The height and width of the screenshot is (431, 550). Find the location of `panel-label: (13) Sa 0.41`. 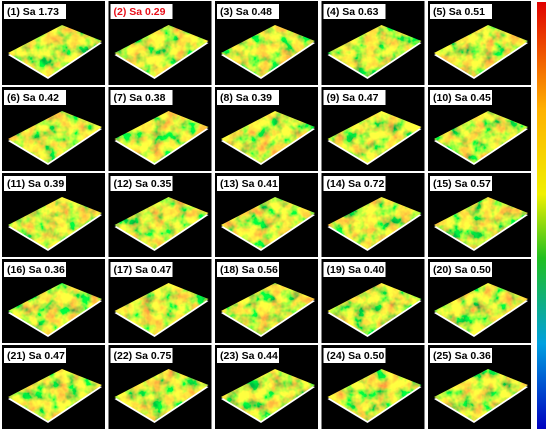

panel-label: (13) Sa 0.41 is located at coordinates (249, 184).